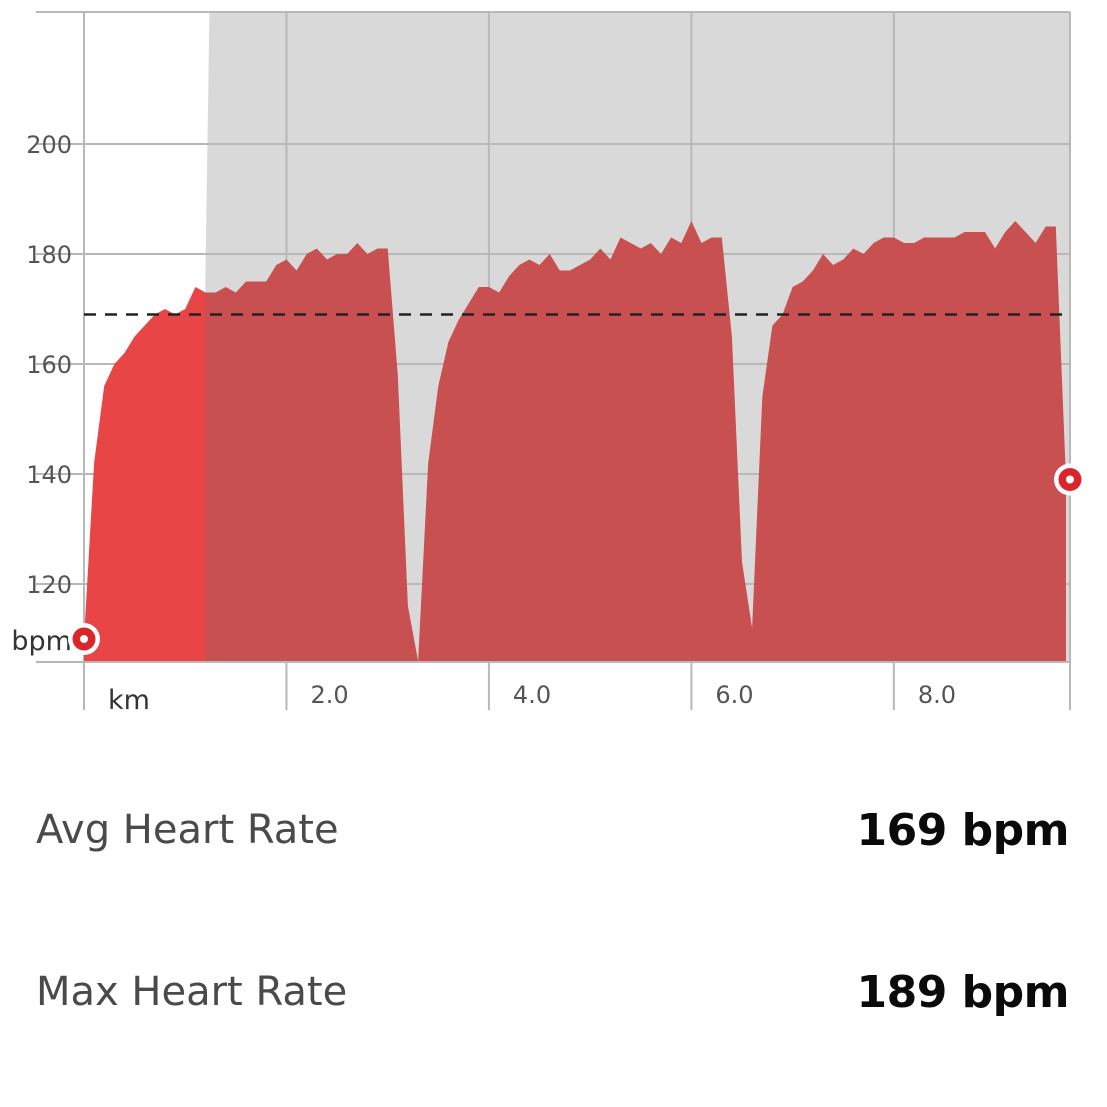  I want to click on y-axis-unit-label: bpm, so click(41, 641).